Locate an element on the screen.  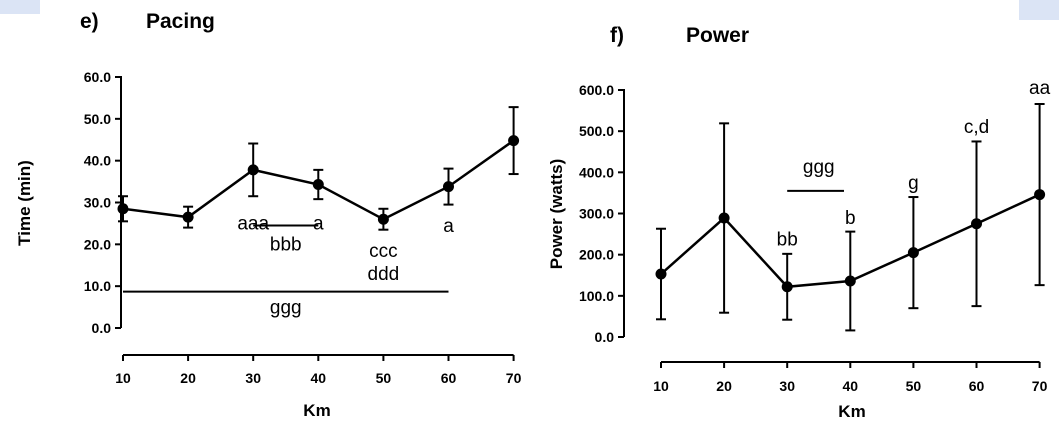
pacing-x-axis-label: Km is located at coordinates (316, 410).